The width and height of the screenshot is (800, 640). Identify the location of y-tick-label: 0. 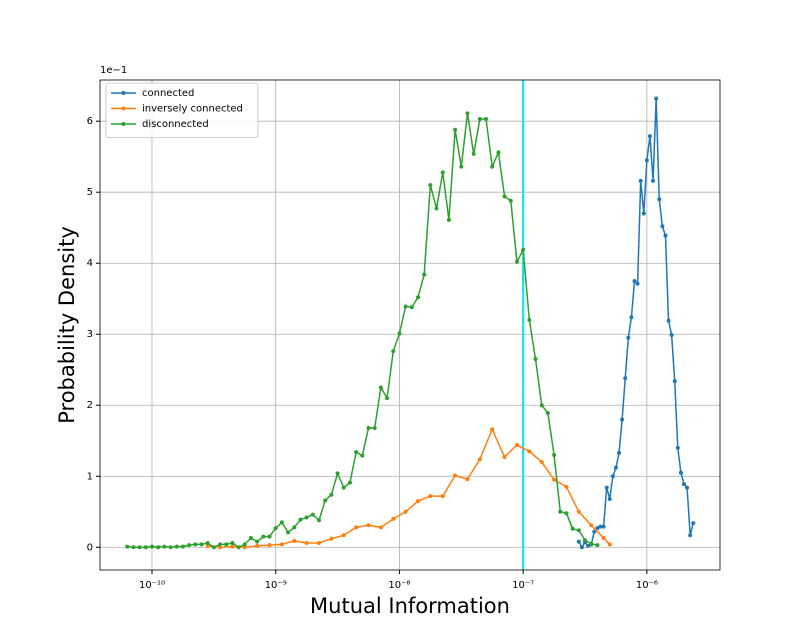
(90, 547).